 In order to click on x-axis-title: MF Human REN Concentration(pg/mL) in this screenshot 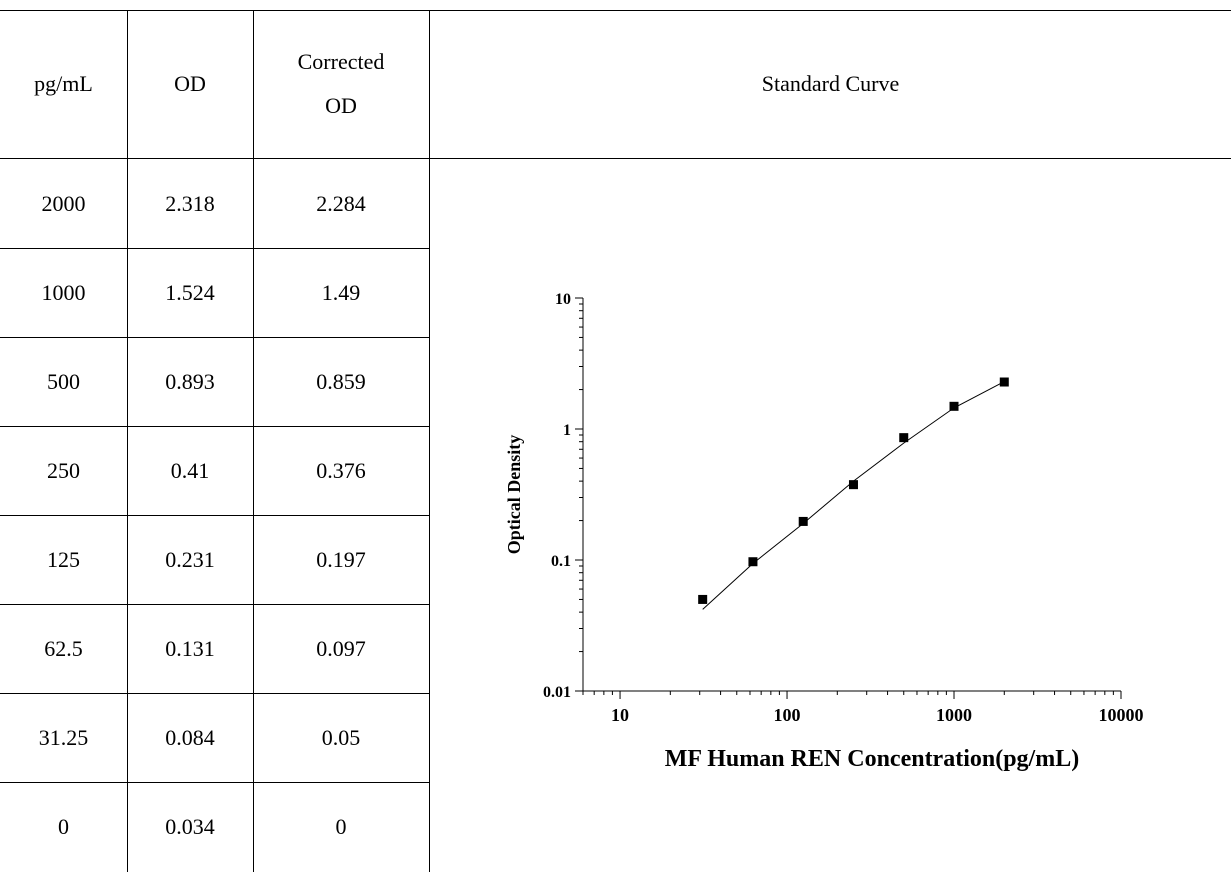, I will do `click(872, 759)`.